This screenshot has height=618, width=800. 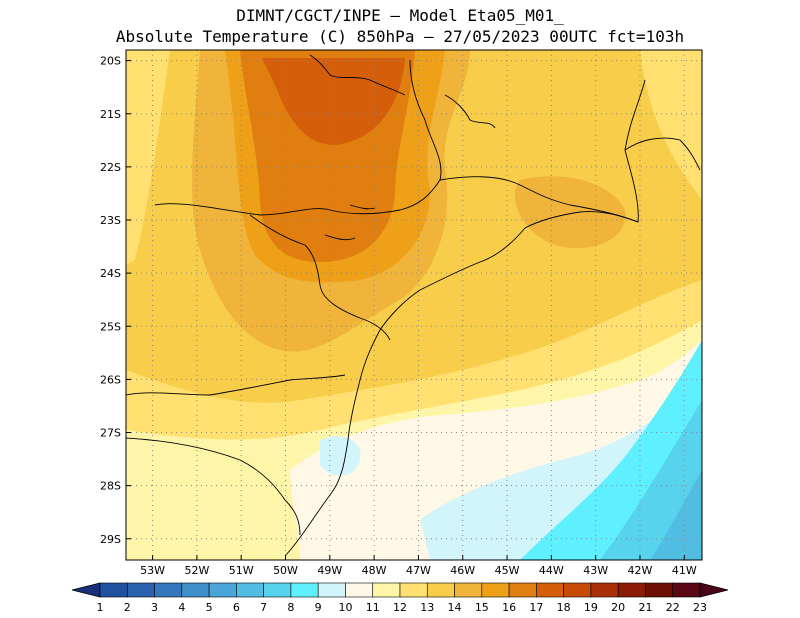 What do you see at coordinates (455, 607) in the screenshot?
I see `colorbar-label: 14` at bounding box center [455, 607].